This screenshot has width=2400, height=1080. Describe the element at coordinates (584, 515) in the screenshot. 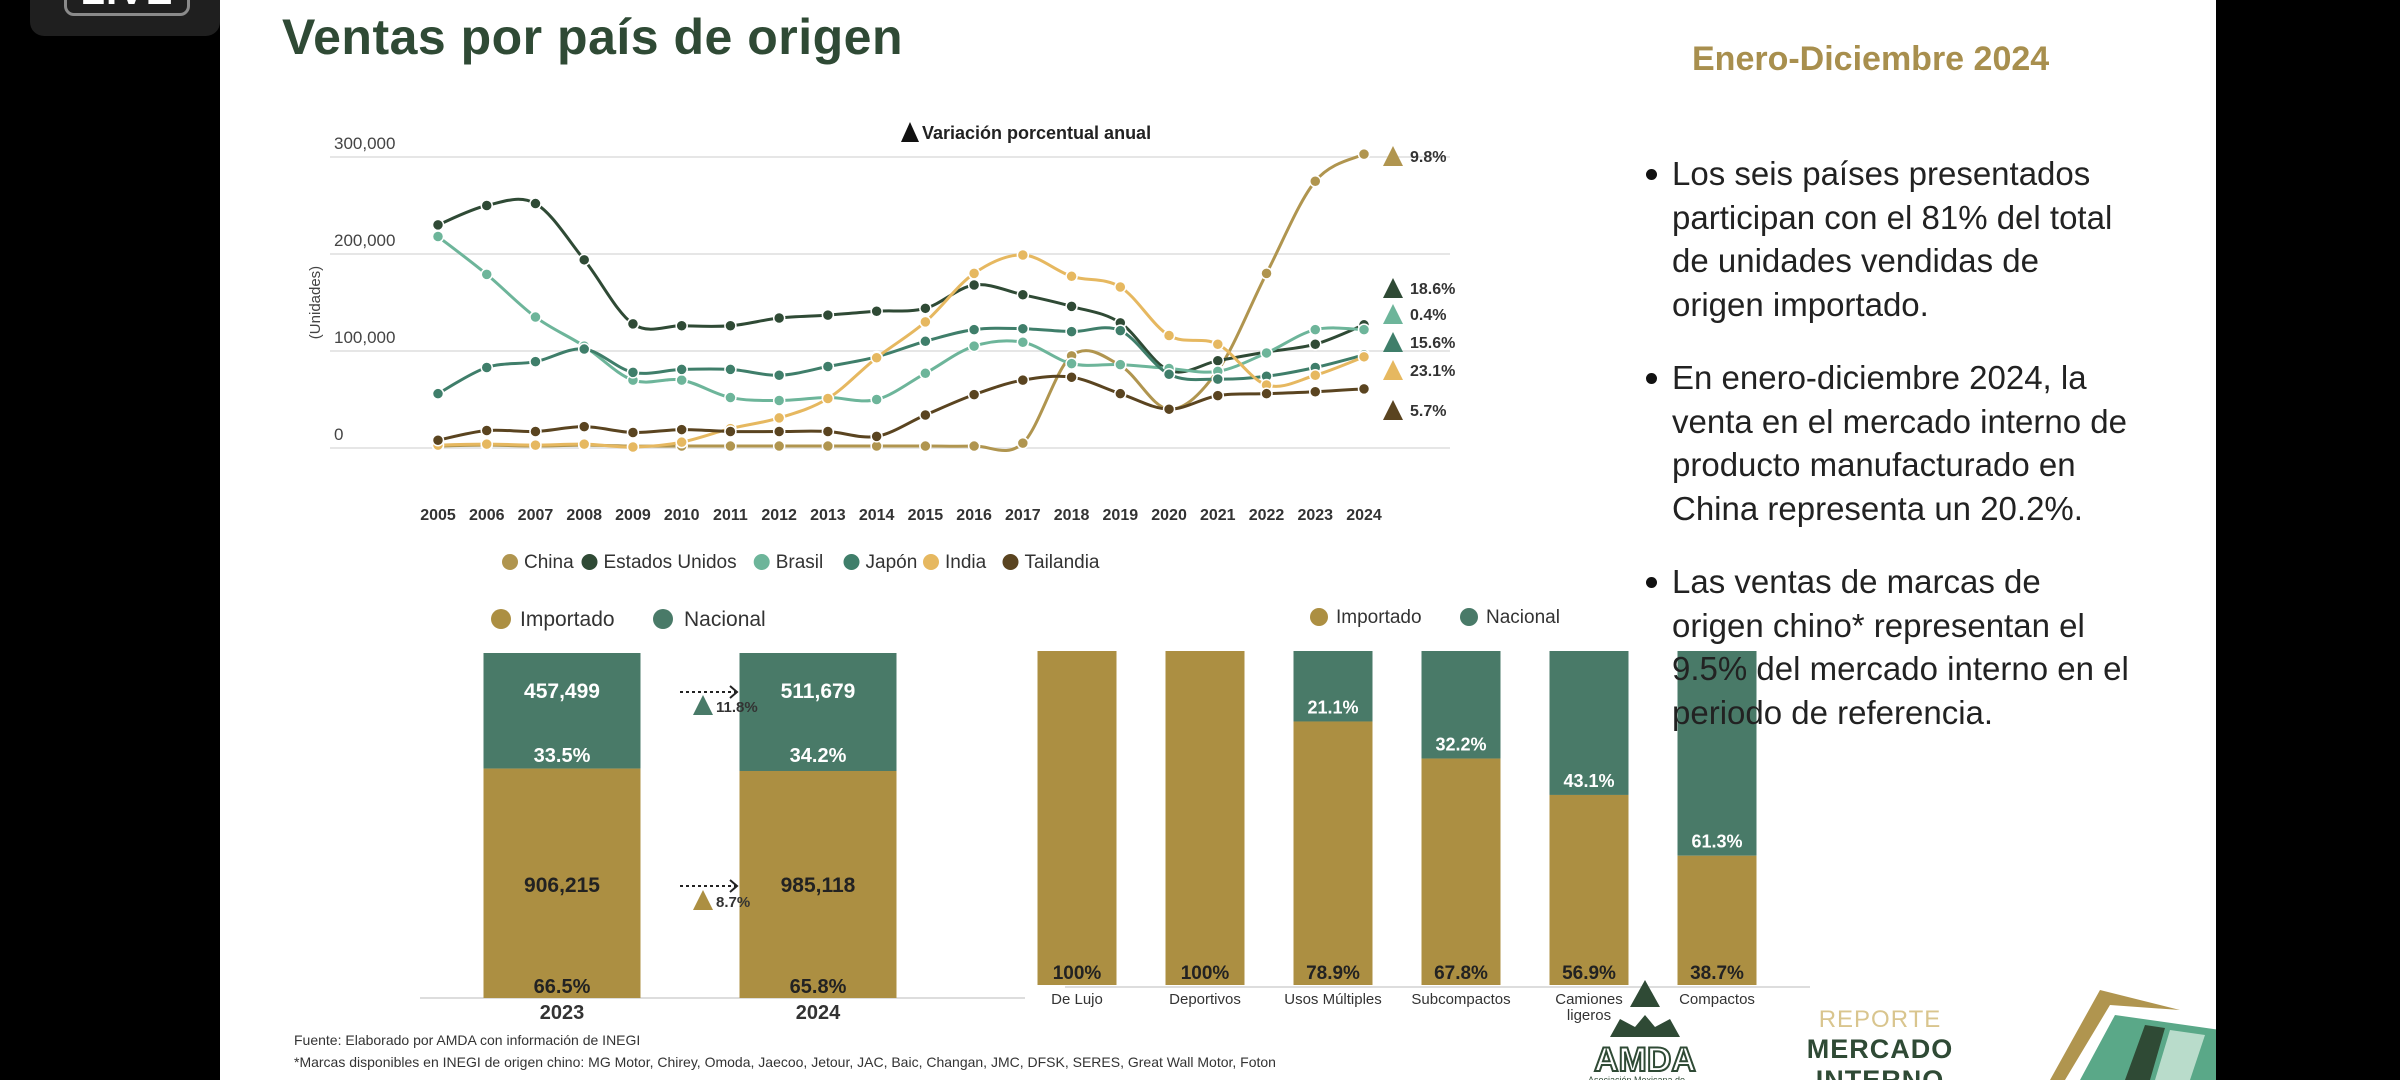

I see `x-tick-label: 2008` at that location.